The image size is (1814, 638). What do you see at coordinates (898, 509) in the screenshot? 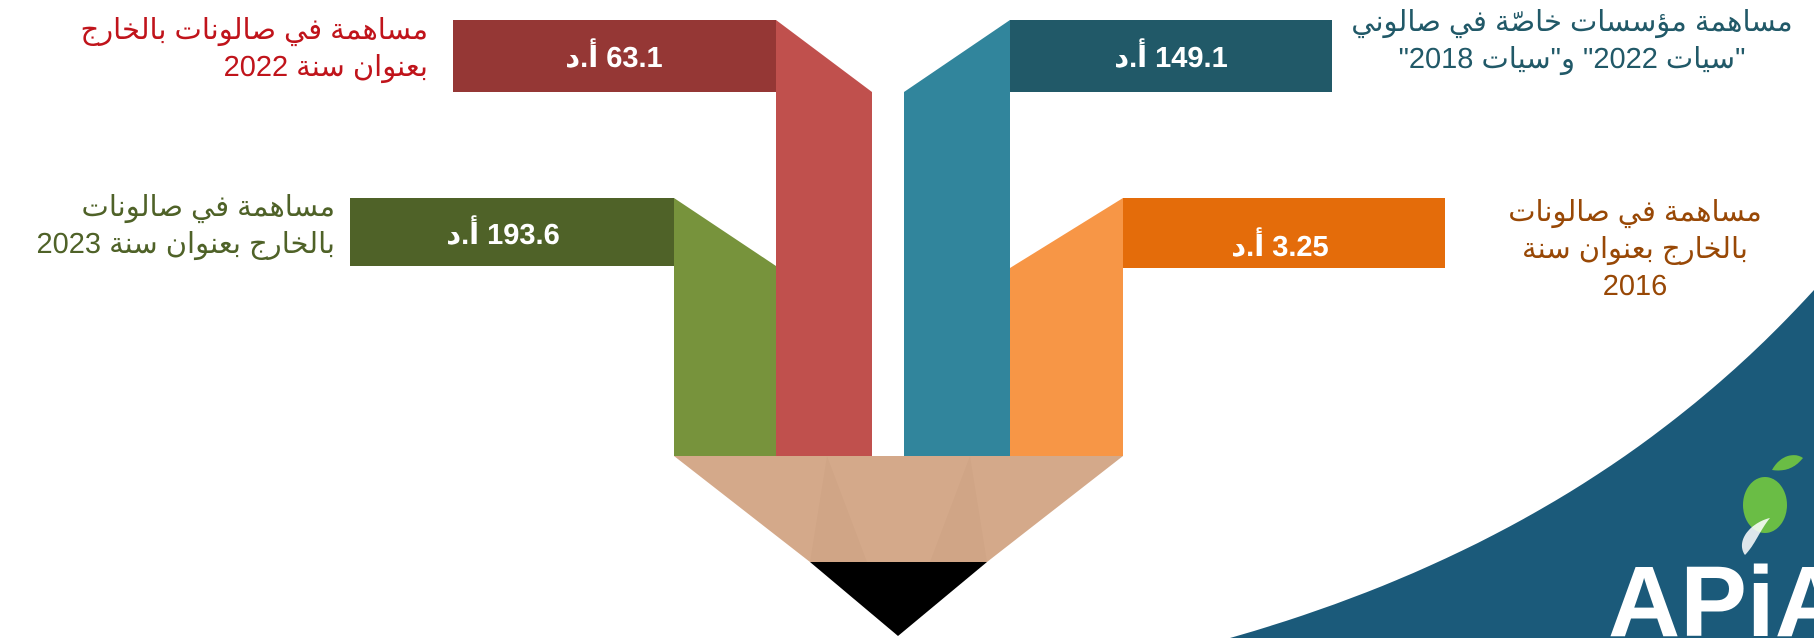
I see `pencil-wood` at bounding box center [898, 509].